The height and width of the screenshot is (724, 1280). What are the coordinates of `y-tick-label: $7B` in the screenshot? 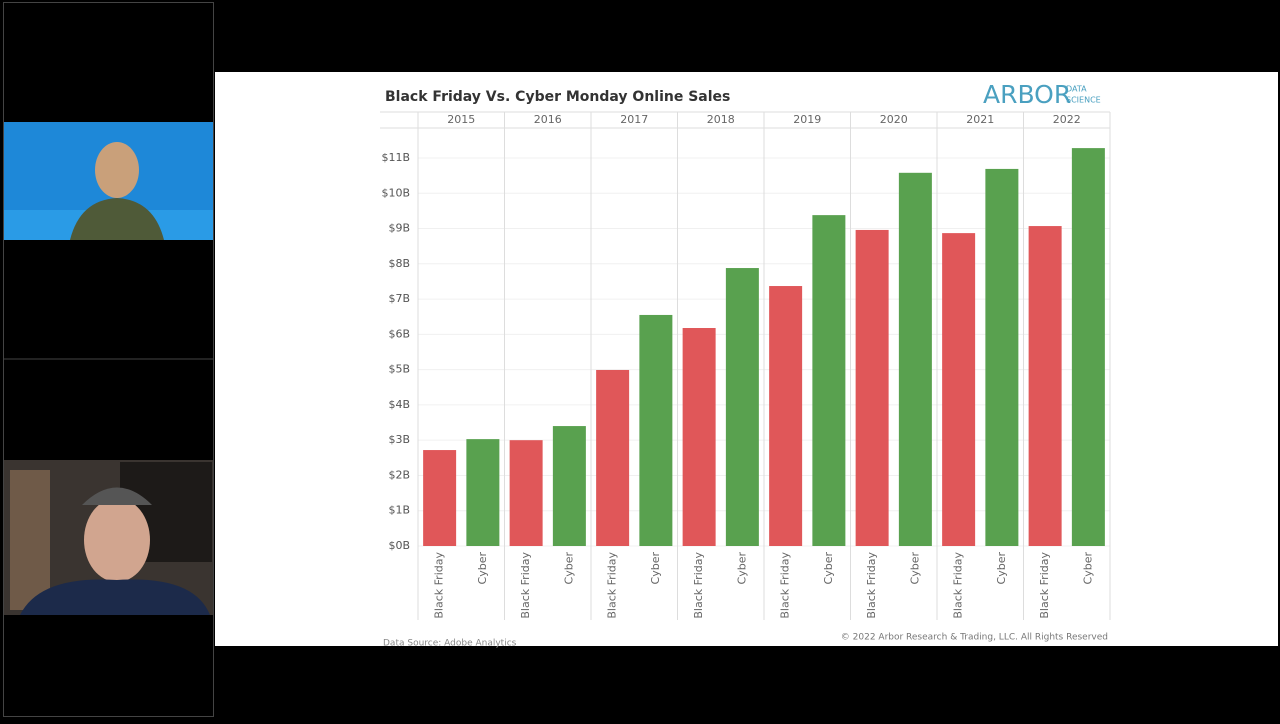 It's located at (399, 298).